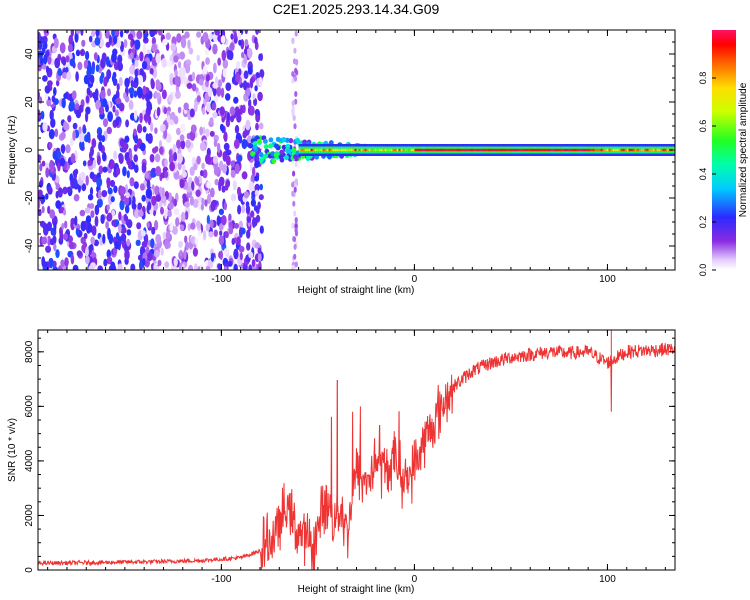 The image size is (750, 600). I want to click on y-tick-label: 0, so click(29, 150).